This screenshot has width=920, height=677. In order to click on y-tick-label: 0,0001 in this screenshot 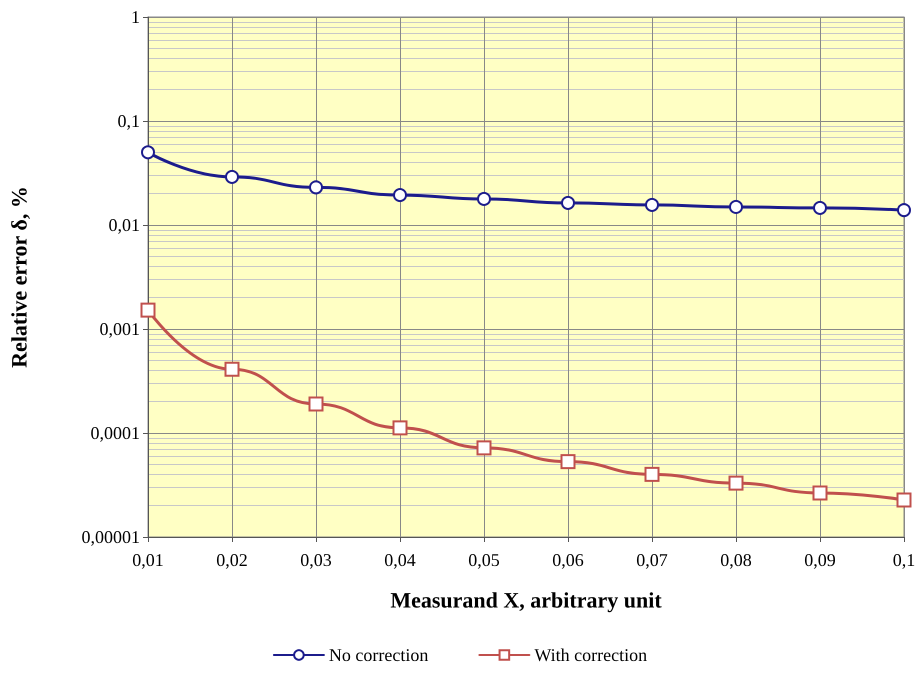, I will do `click(115, 433)`.